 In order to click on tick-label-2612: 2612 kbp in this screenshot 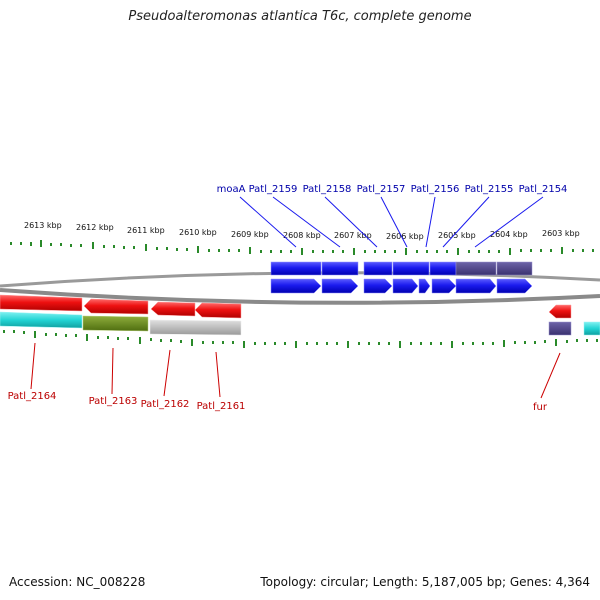, I will do `click(95, 227)`.